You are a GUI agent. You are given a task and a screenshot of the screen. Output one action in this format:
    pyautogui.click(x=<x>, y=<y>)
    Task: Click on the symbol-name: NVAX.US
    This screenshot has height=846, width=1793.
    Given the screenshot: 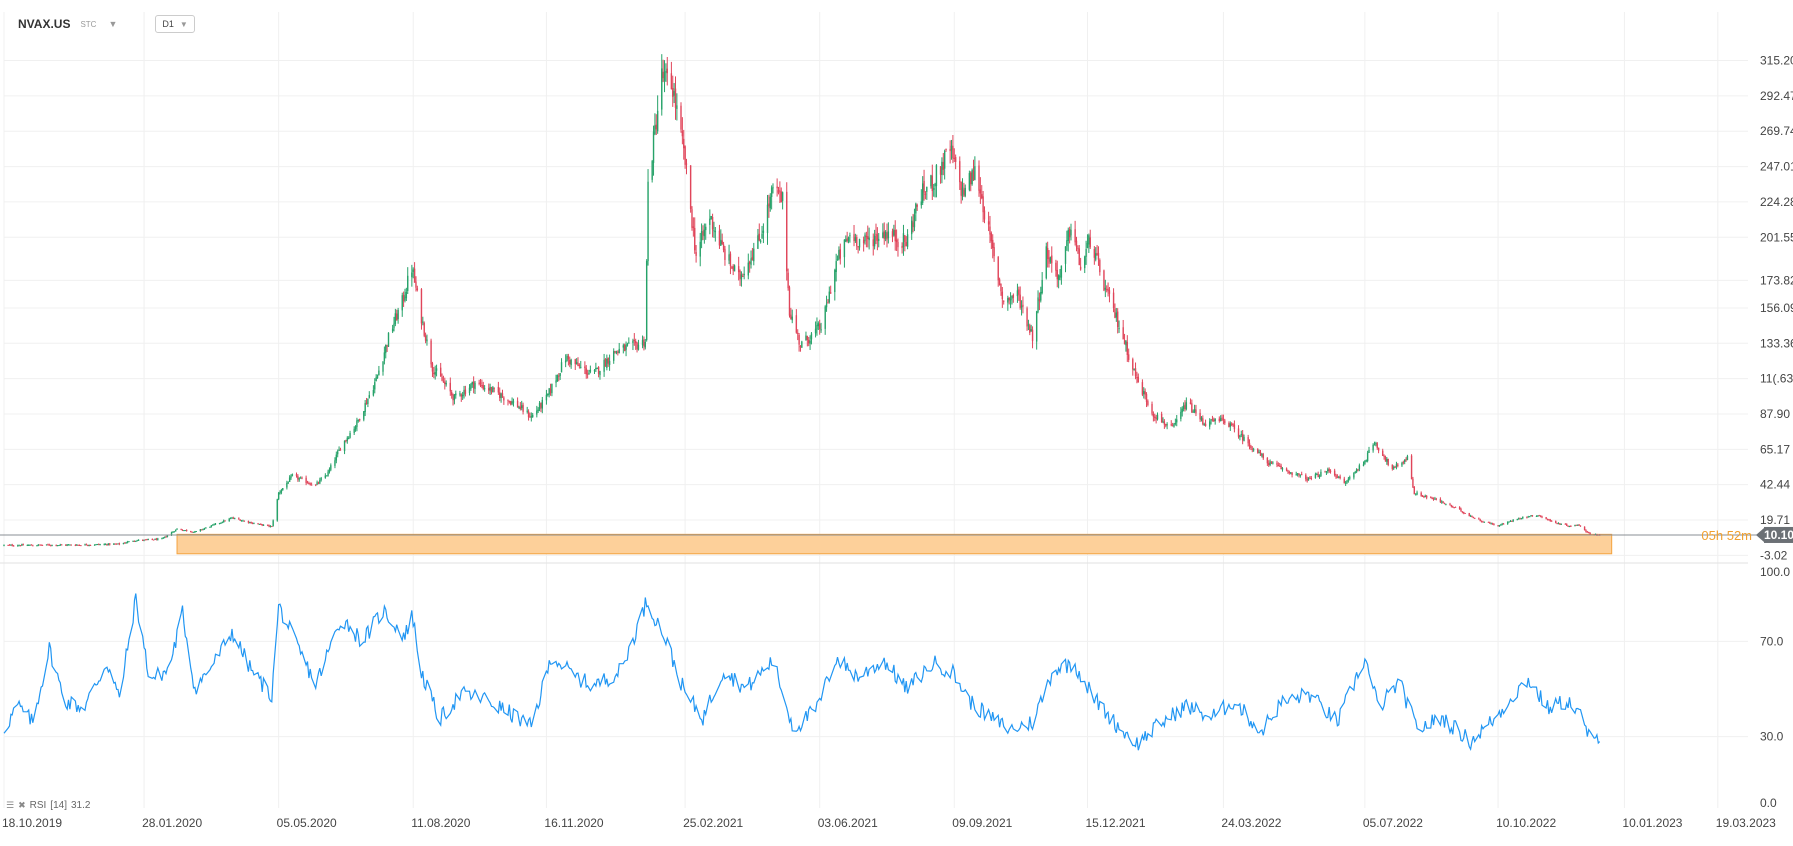 What is the action you would take?
    pyautogui.click(x=44, y=24)
    